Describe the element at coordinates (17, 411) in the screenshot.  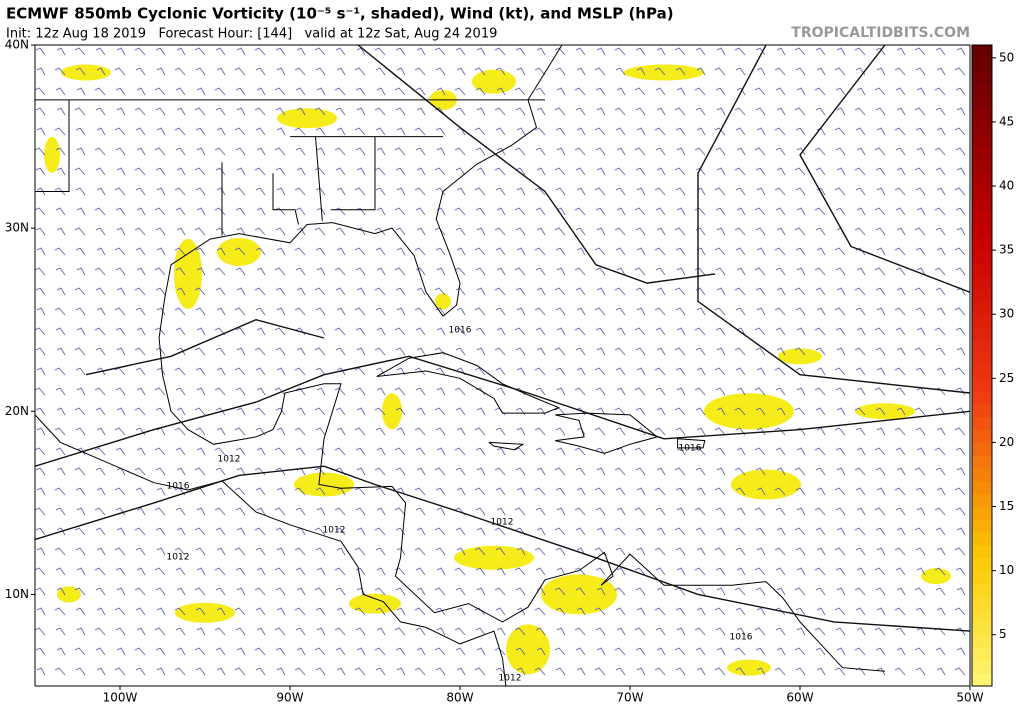
I see `lat-label: 20N` at that location.